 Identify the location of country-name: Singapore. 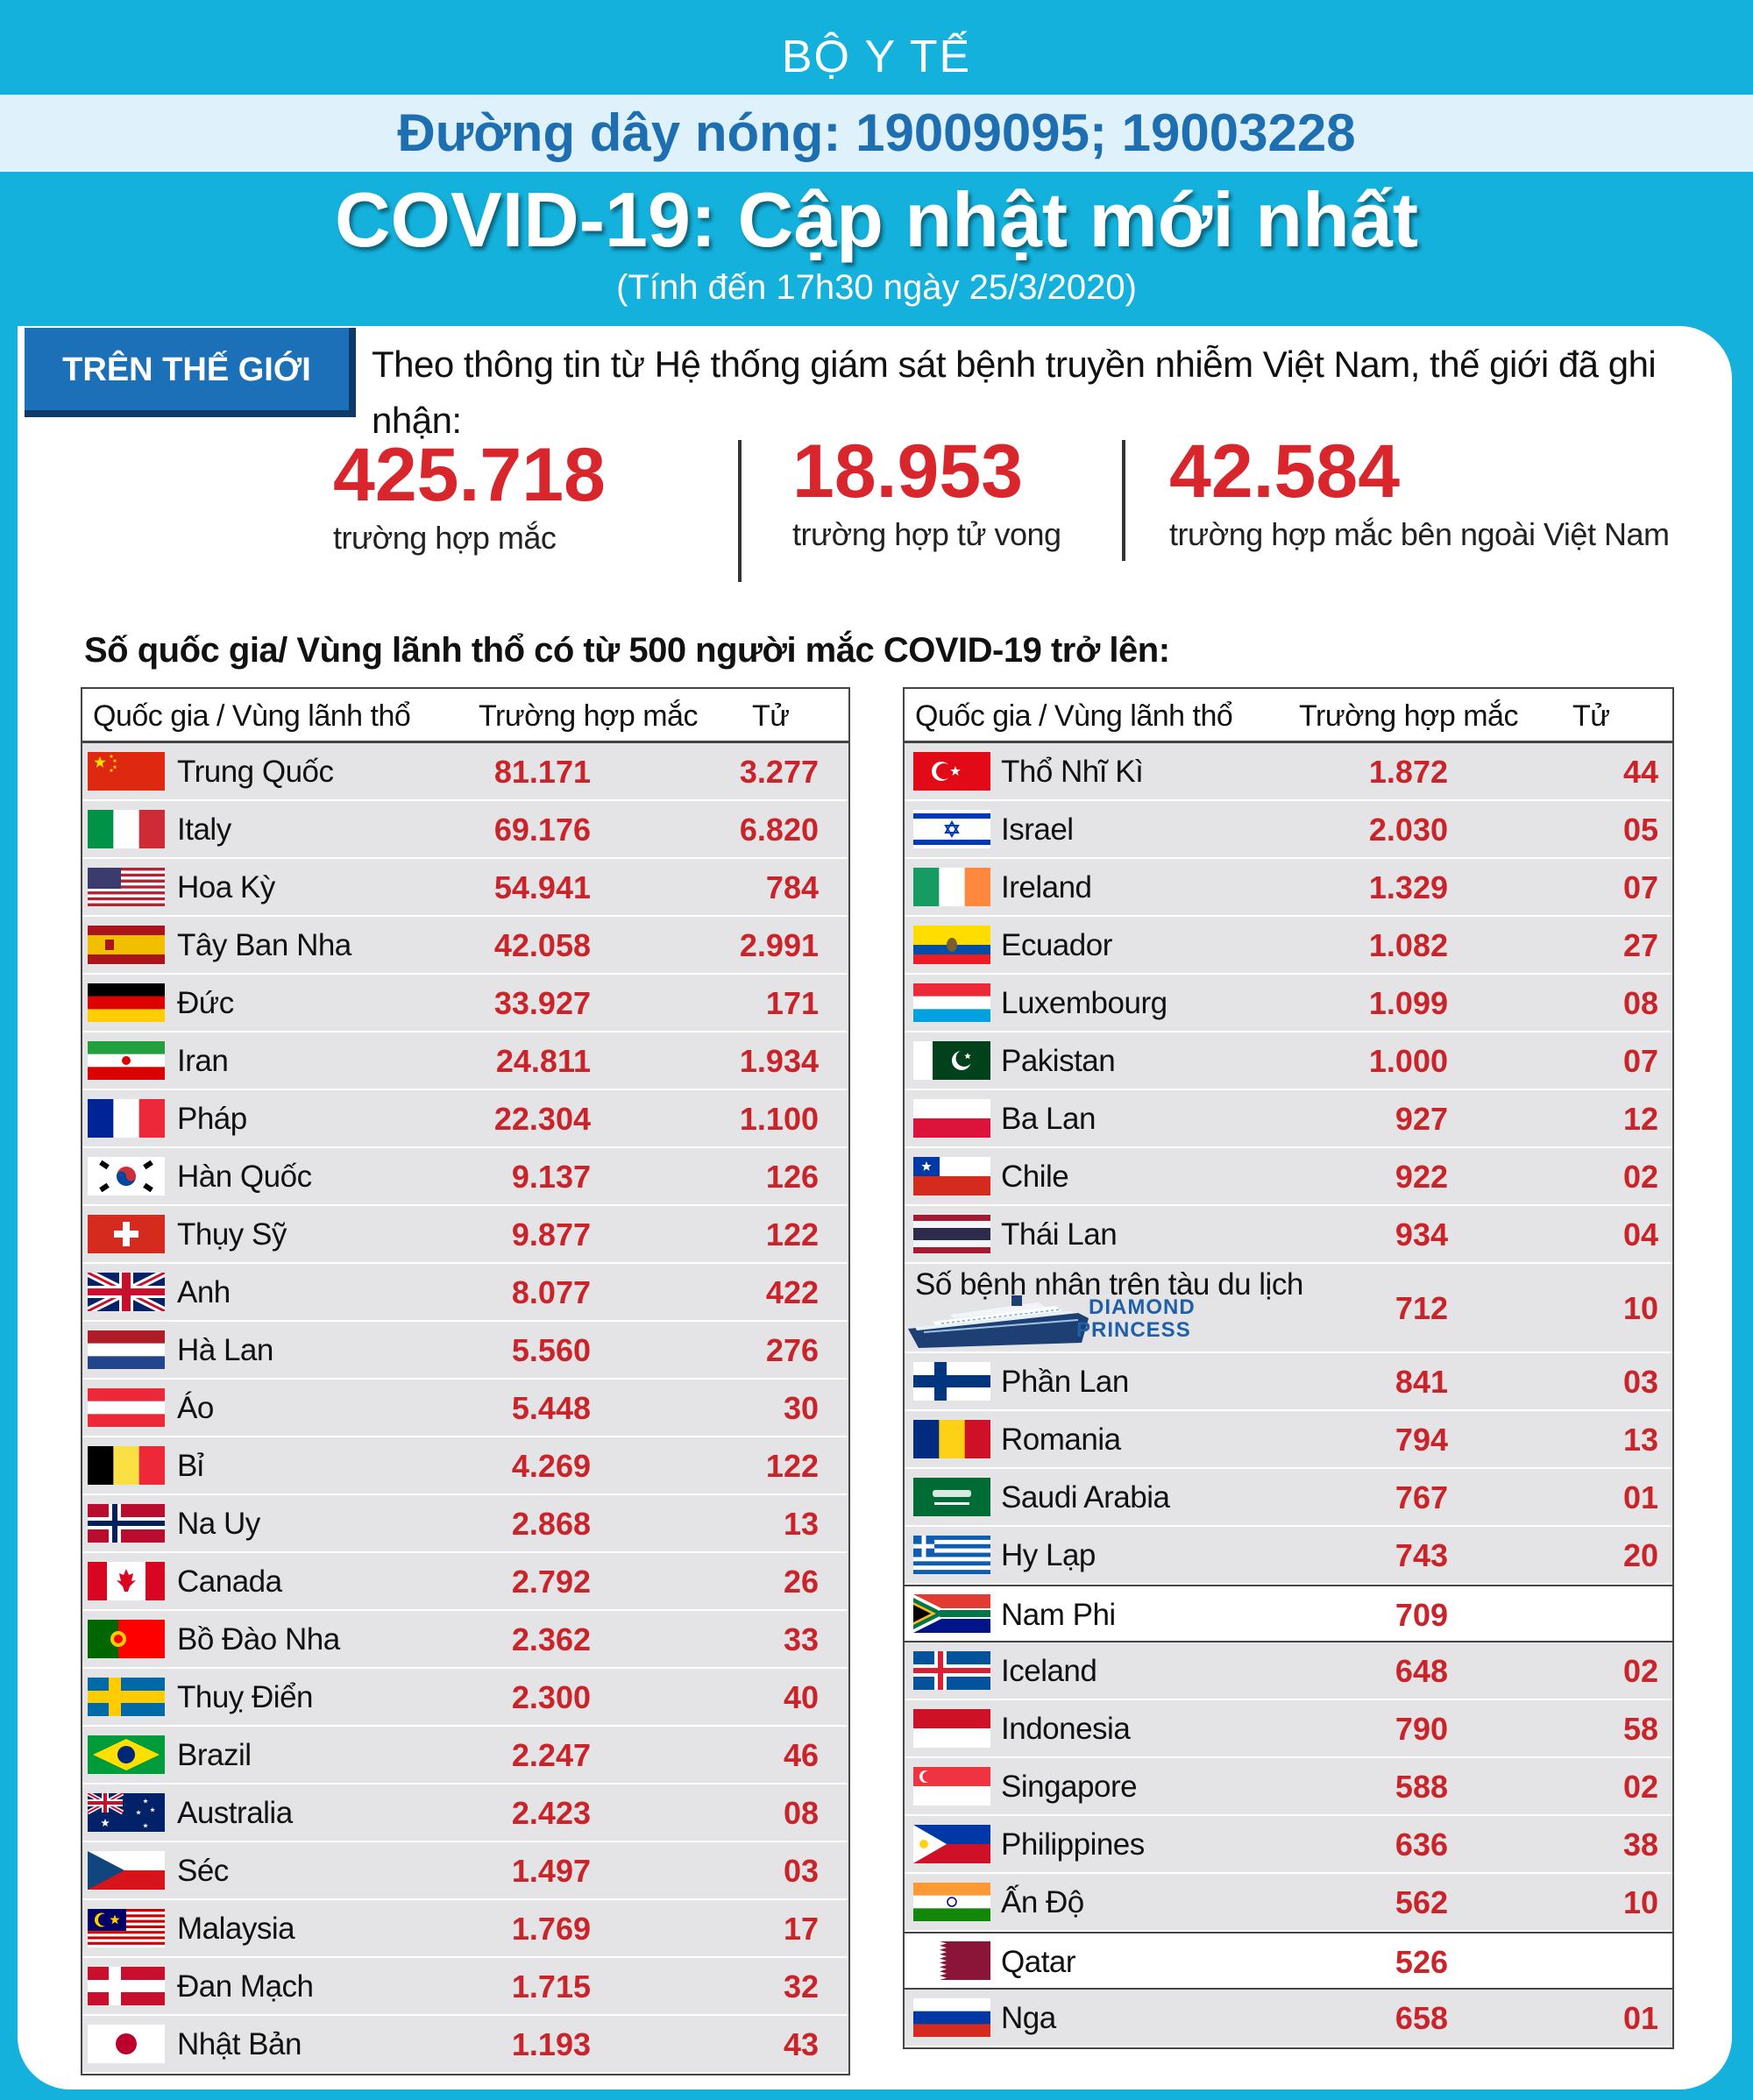
(1069, 1787).